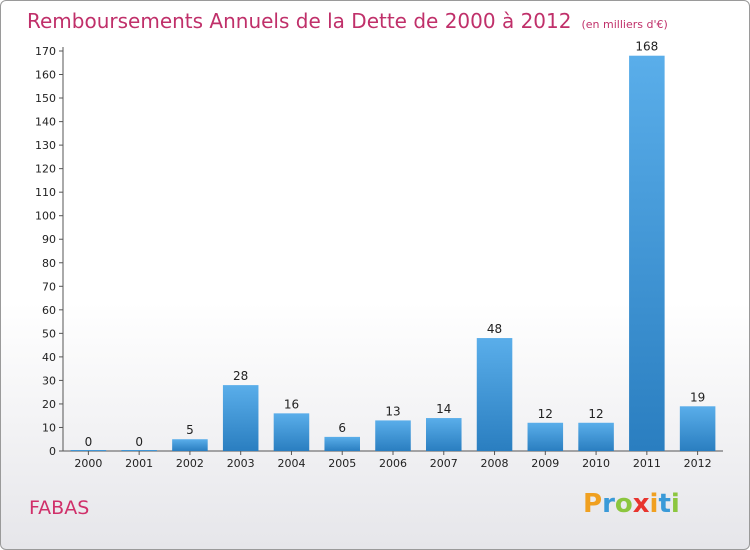 This screenshot has height=550, width=750. I want to click on data-label: 19, so click(697, 397).